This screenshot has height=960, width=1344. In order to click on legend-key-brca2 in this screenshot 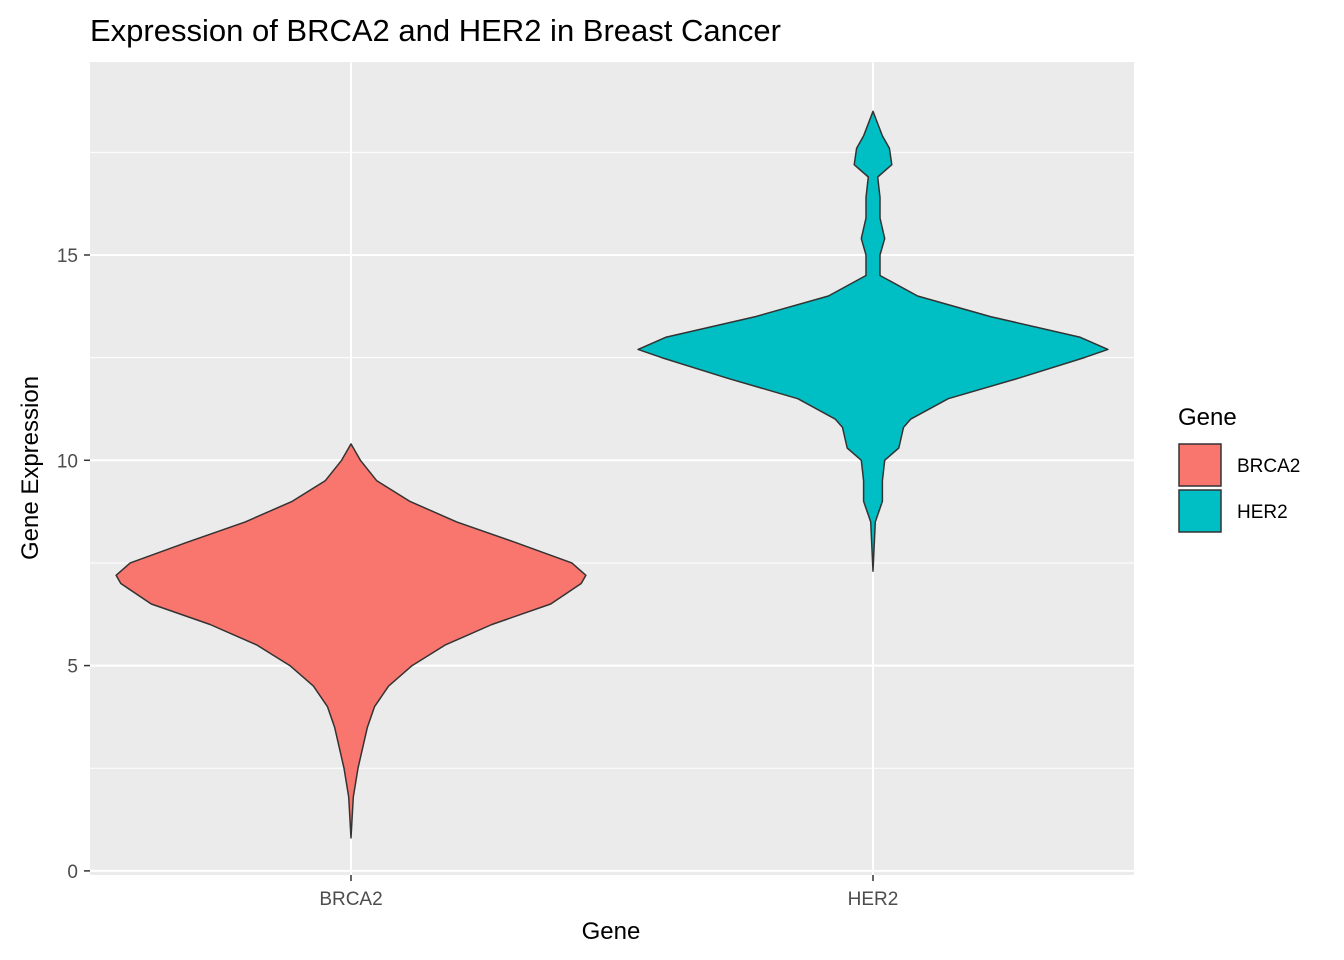, I will do `click(1200, 465)`.